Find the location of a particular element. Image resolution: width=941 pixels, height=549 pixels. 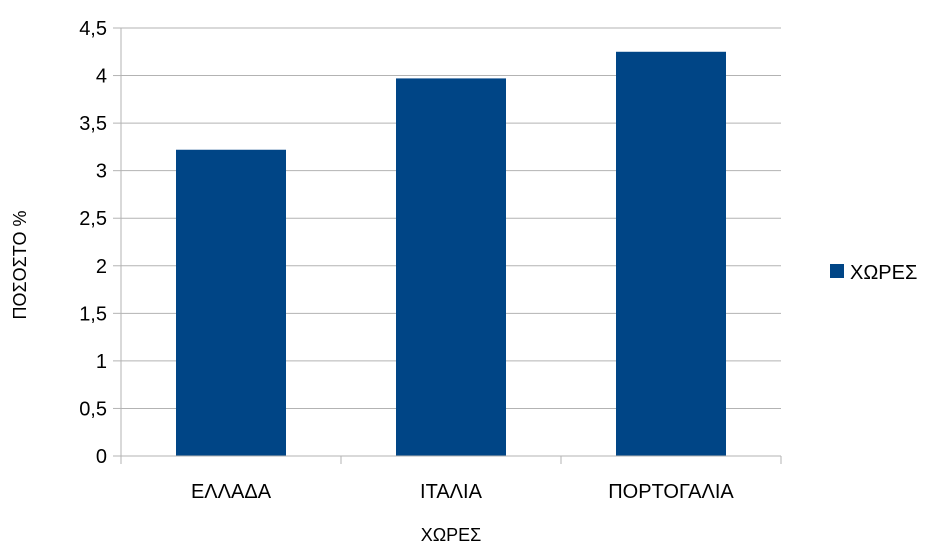

y-tick-labels: 0 0,5 1 1,5 2 2,5 3 3,5 4 4,5 is located at coordinates (93, 243).